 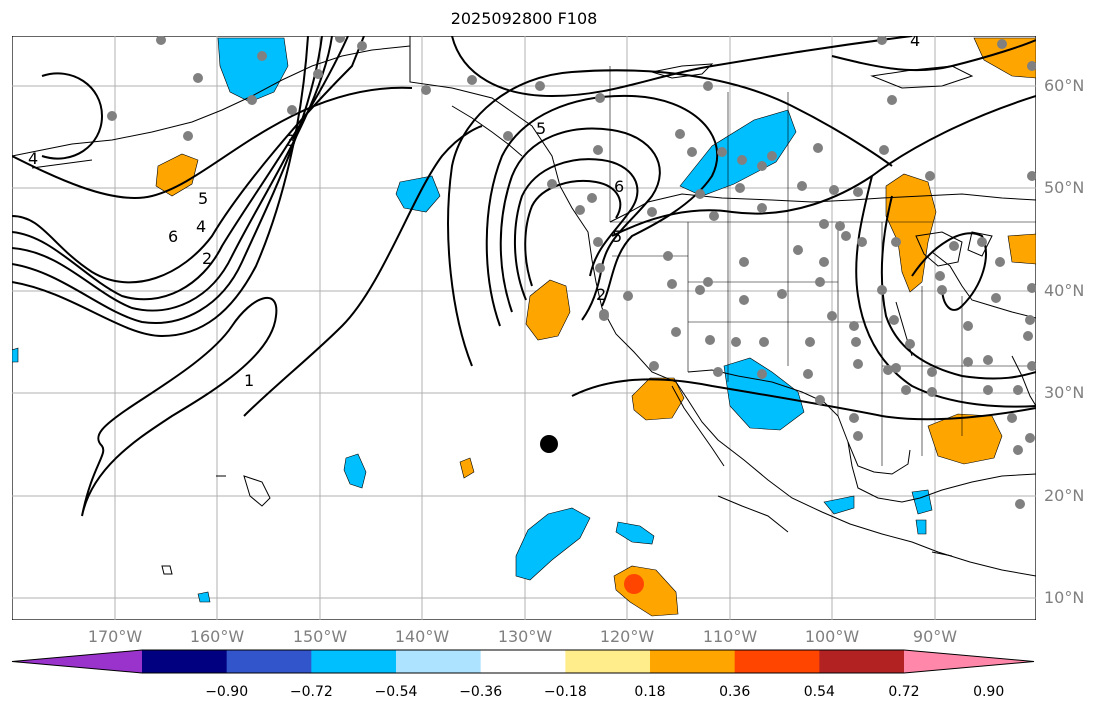 What do you see at coordinates (77, 661) in the screenshot?
I see `colorbar-extension-low` at bounding box center [77, 661].